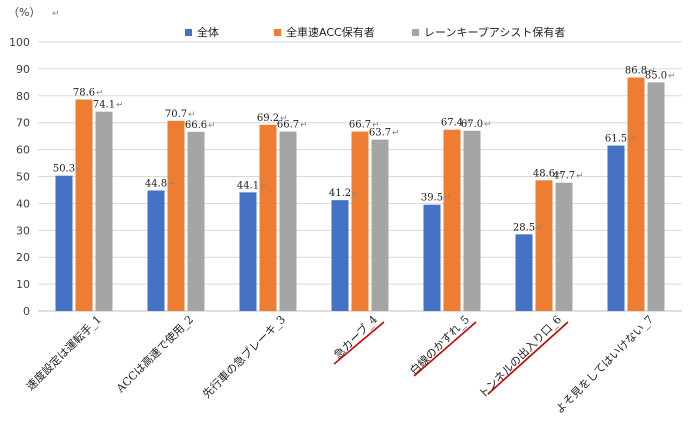 Image resolution: width=700 pixels, height=448 pixels. I want to click on y-tick-label: 70, so click(23, 123).